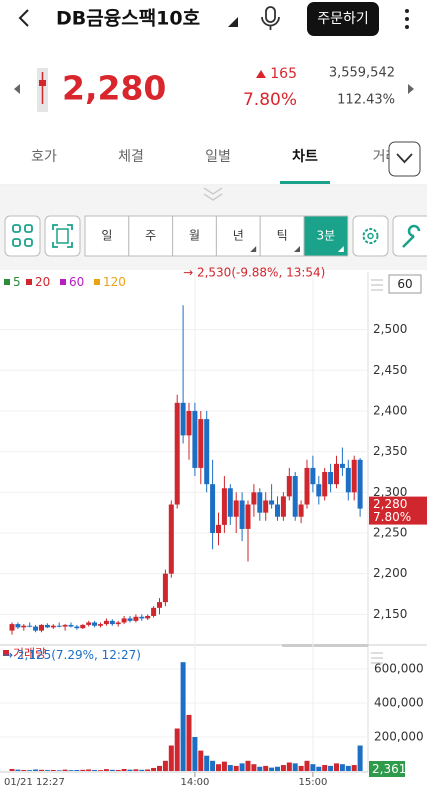 Image resolution: width=427 pixels, height=797 pixels. Describe the element at coordinates (305, 157) in the screenshot. I see `tab: 차트` at that location.